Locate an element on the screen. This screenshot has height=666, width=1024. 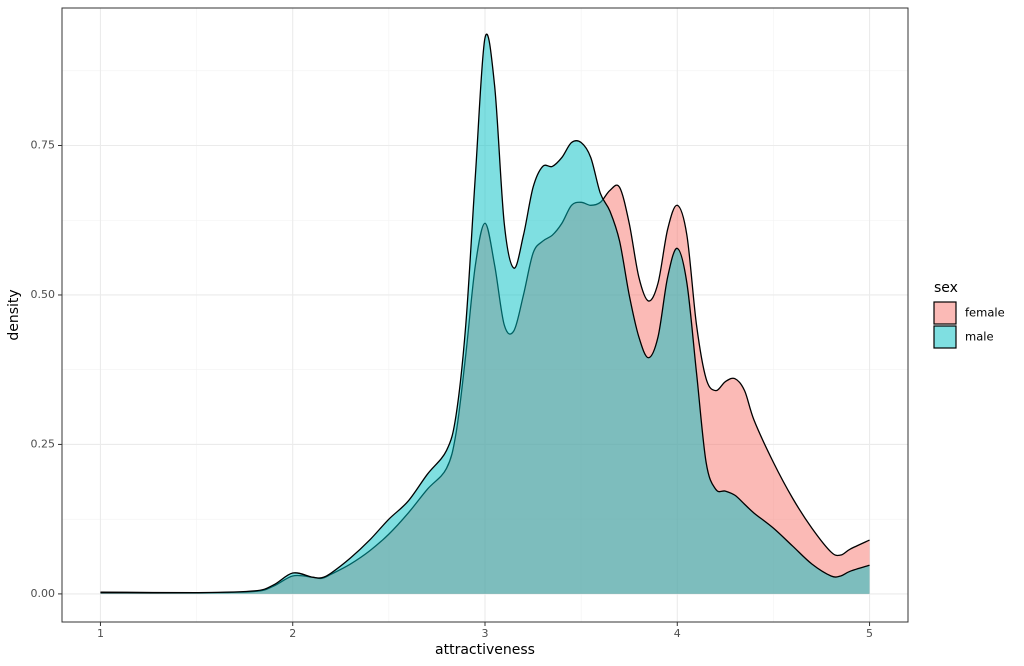
y-axis-title: density is located at coordinates (14, 314).